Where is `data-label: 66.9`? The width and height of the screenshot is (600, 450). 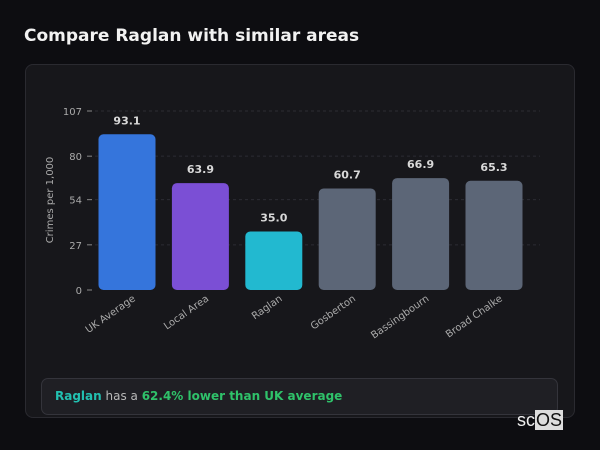
data-label: 66.9 is located at coordinates (420, 164).